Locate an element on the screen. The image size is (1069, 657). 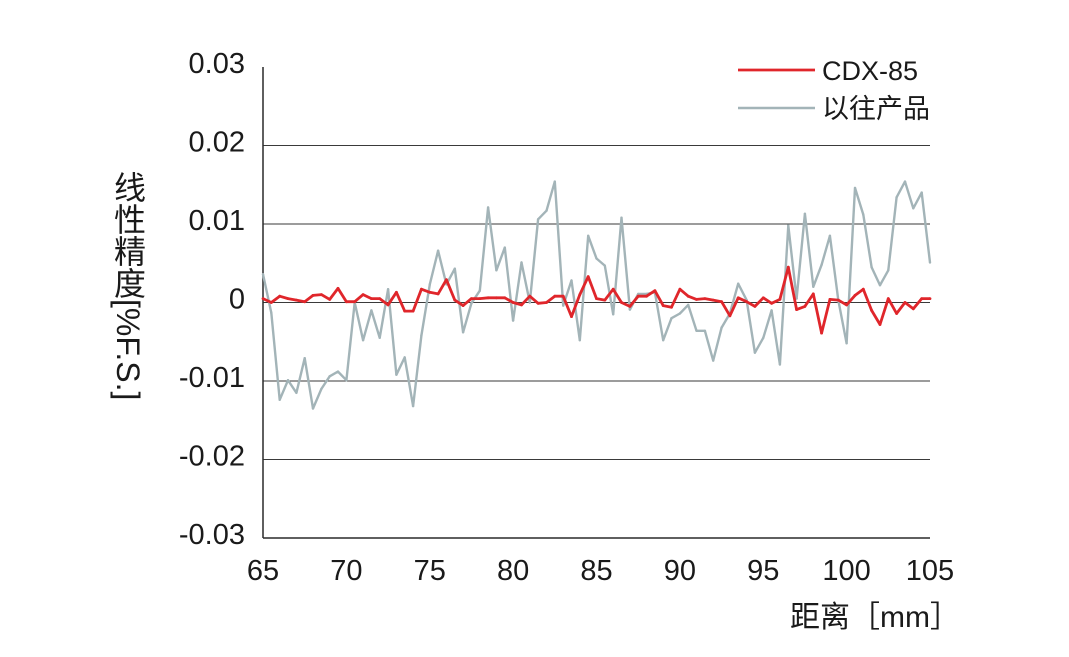
legend-item-cdx-85: CDX-85 is located at coordinates (828, 71).